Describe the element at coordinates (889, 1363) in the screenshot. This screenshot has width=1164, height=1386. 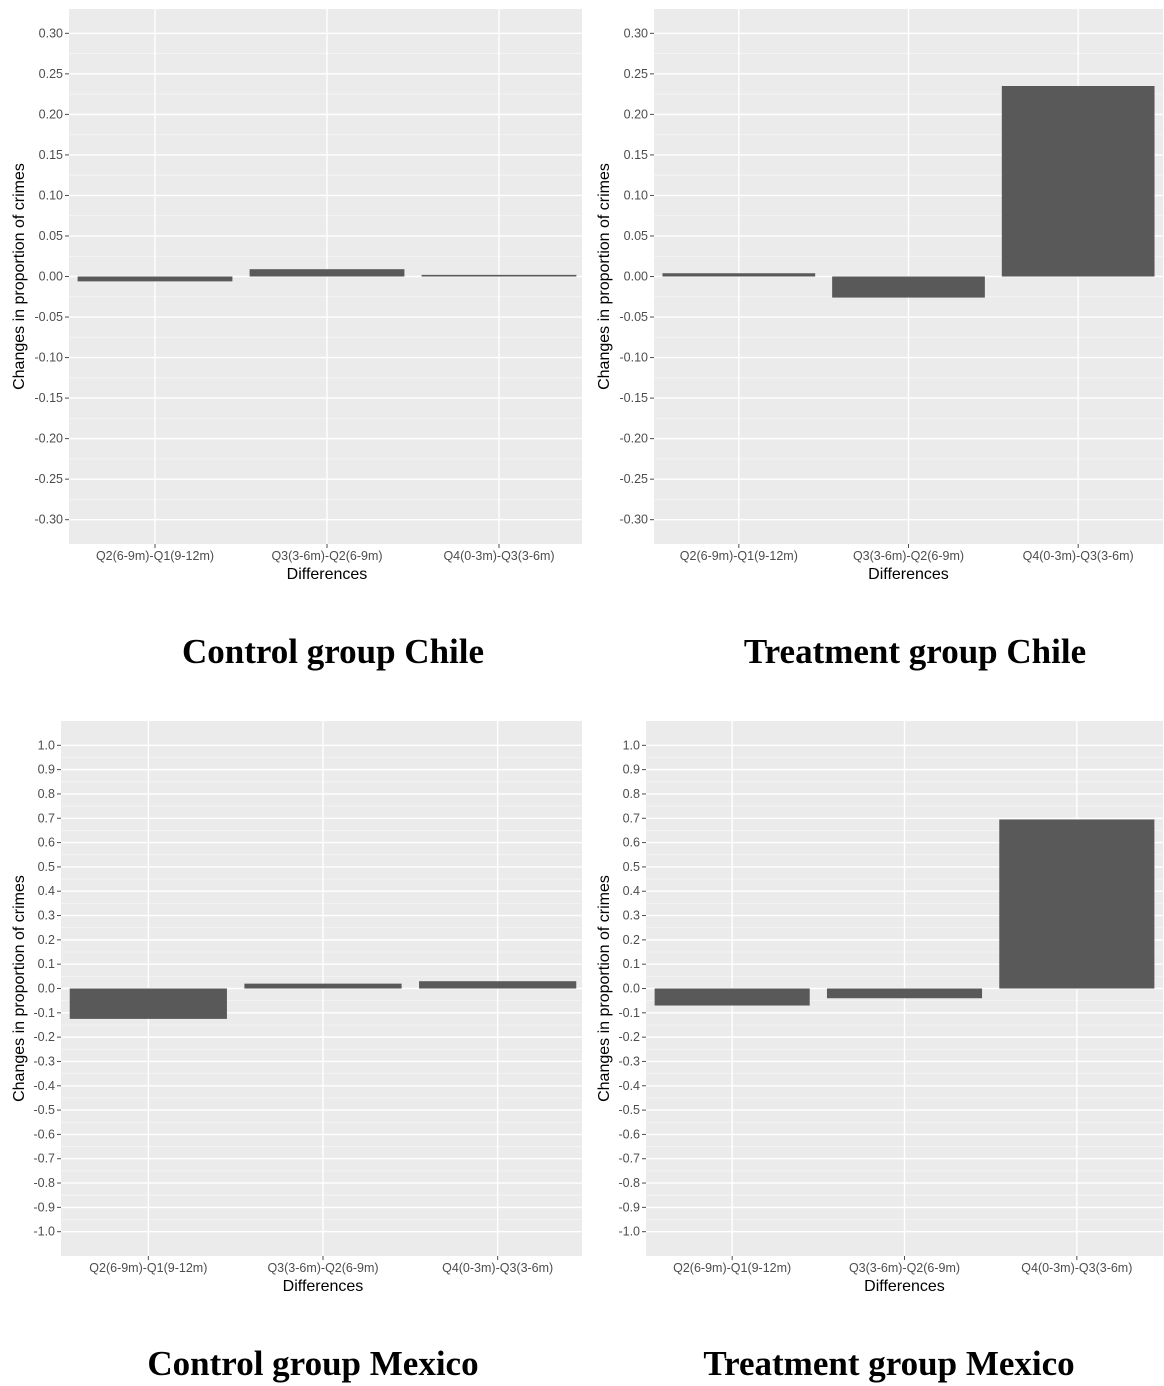
I see `treatment-mexico-caption: Treatment group Mexico` at that location.